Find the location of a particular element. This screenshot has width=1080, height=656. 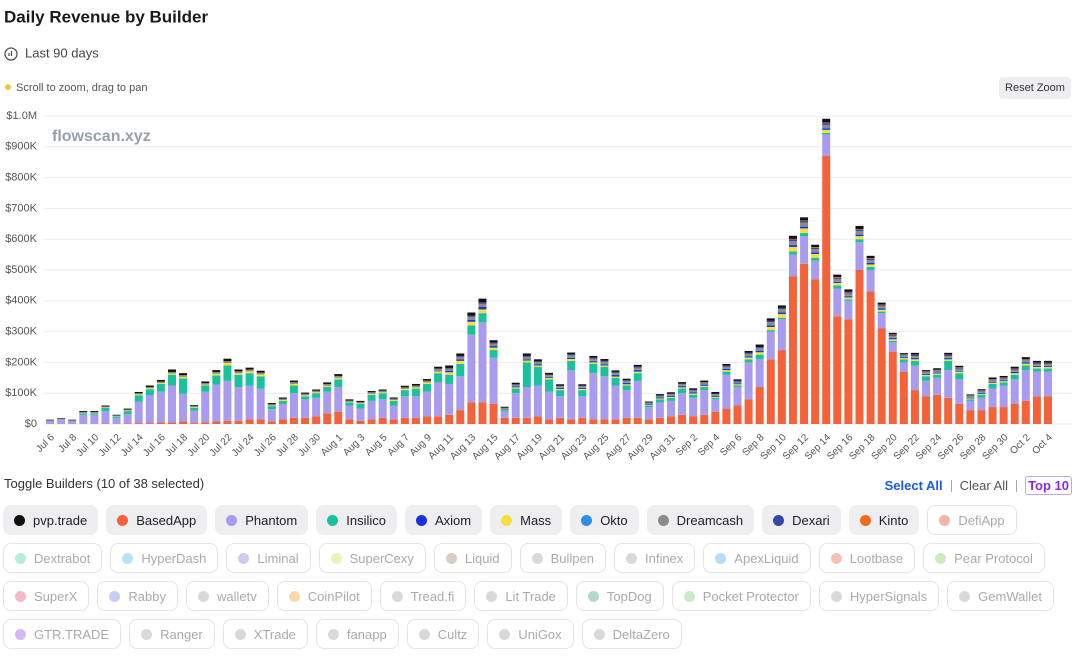

builder-chip: Liquid is located at coordinates (472, 558).